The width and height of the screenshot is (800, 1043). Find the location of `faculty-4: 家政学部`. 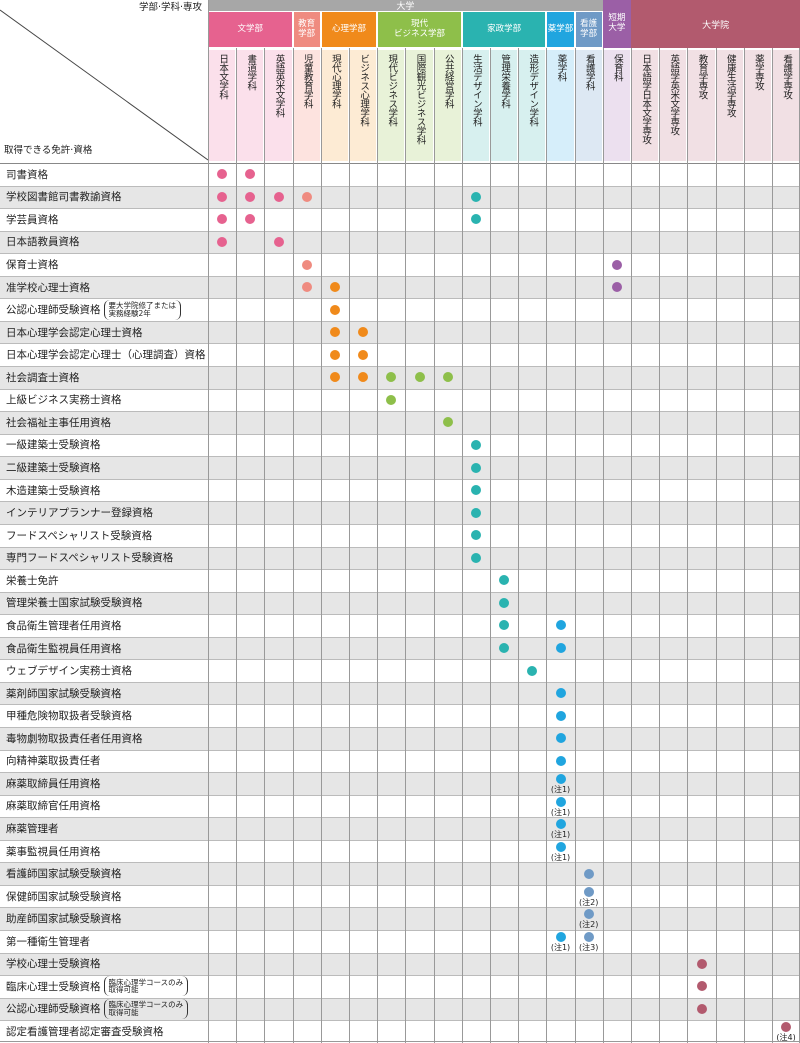

faculty-4: 家政学部 is located at coordinates (504, 29).